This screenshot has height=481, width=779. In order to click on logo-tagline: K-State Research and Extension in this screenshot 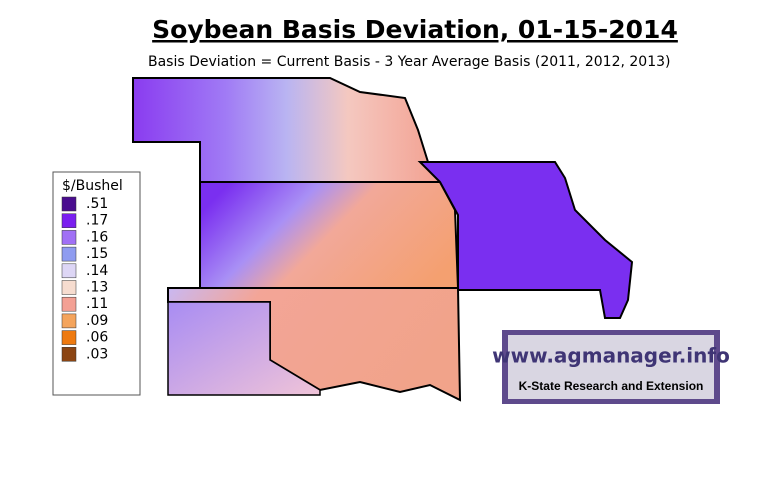, I will do `click(611, 386)`.